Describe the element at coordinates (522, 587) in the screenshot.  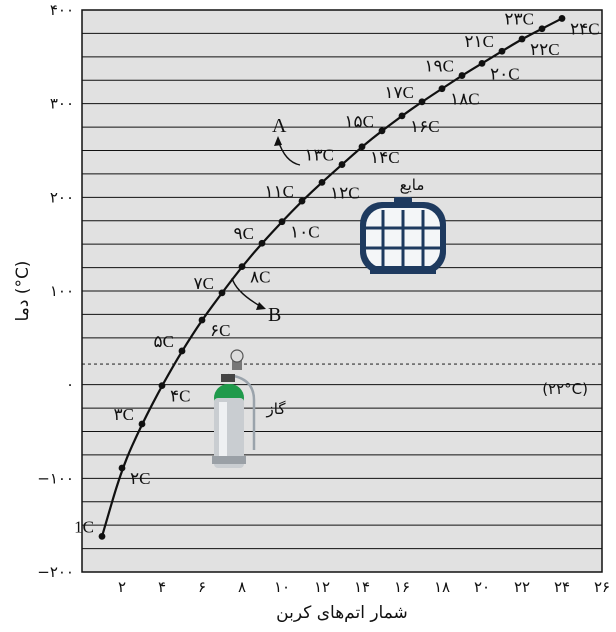
I see `x-tick-label: ۲۲` at that location.